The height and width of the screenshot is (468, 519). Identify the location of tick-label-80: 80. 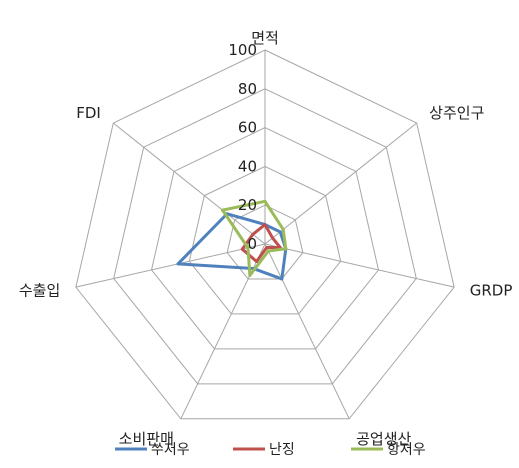
(247, 89).